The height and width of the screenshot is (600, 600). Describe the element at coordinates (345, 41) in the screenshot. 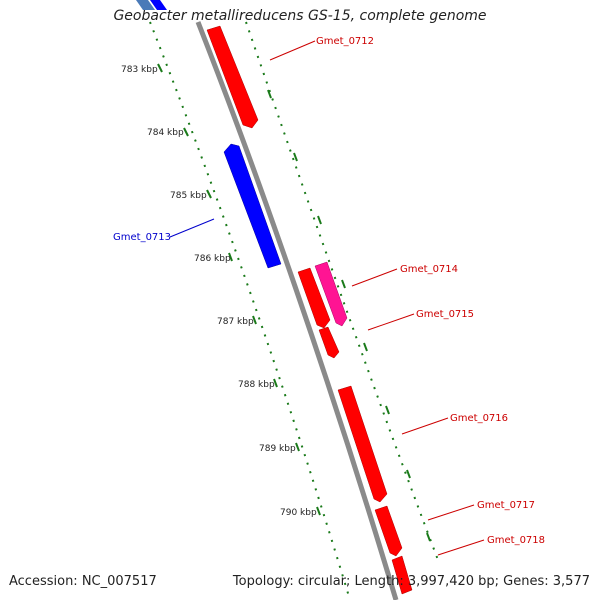

I see `gene-label: Gmet_0712` at that location.